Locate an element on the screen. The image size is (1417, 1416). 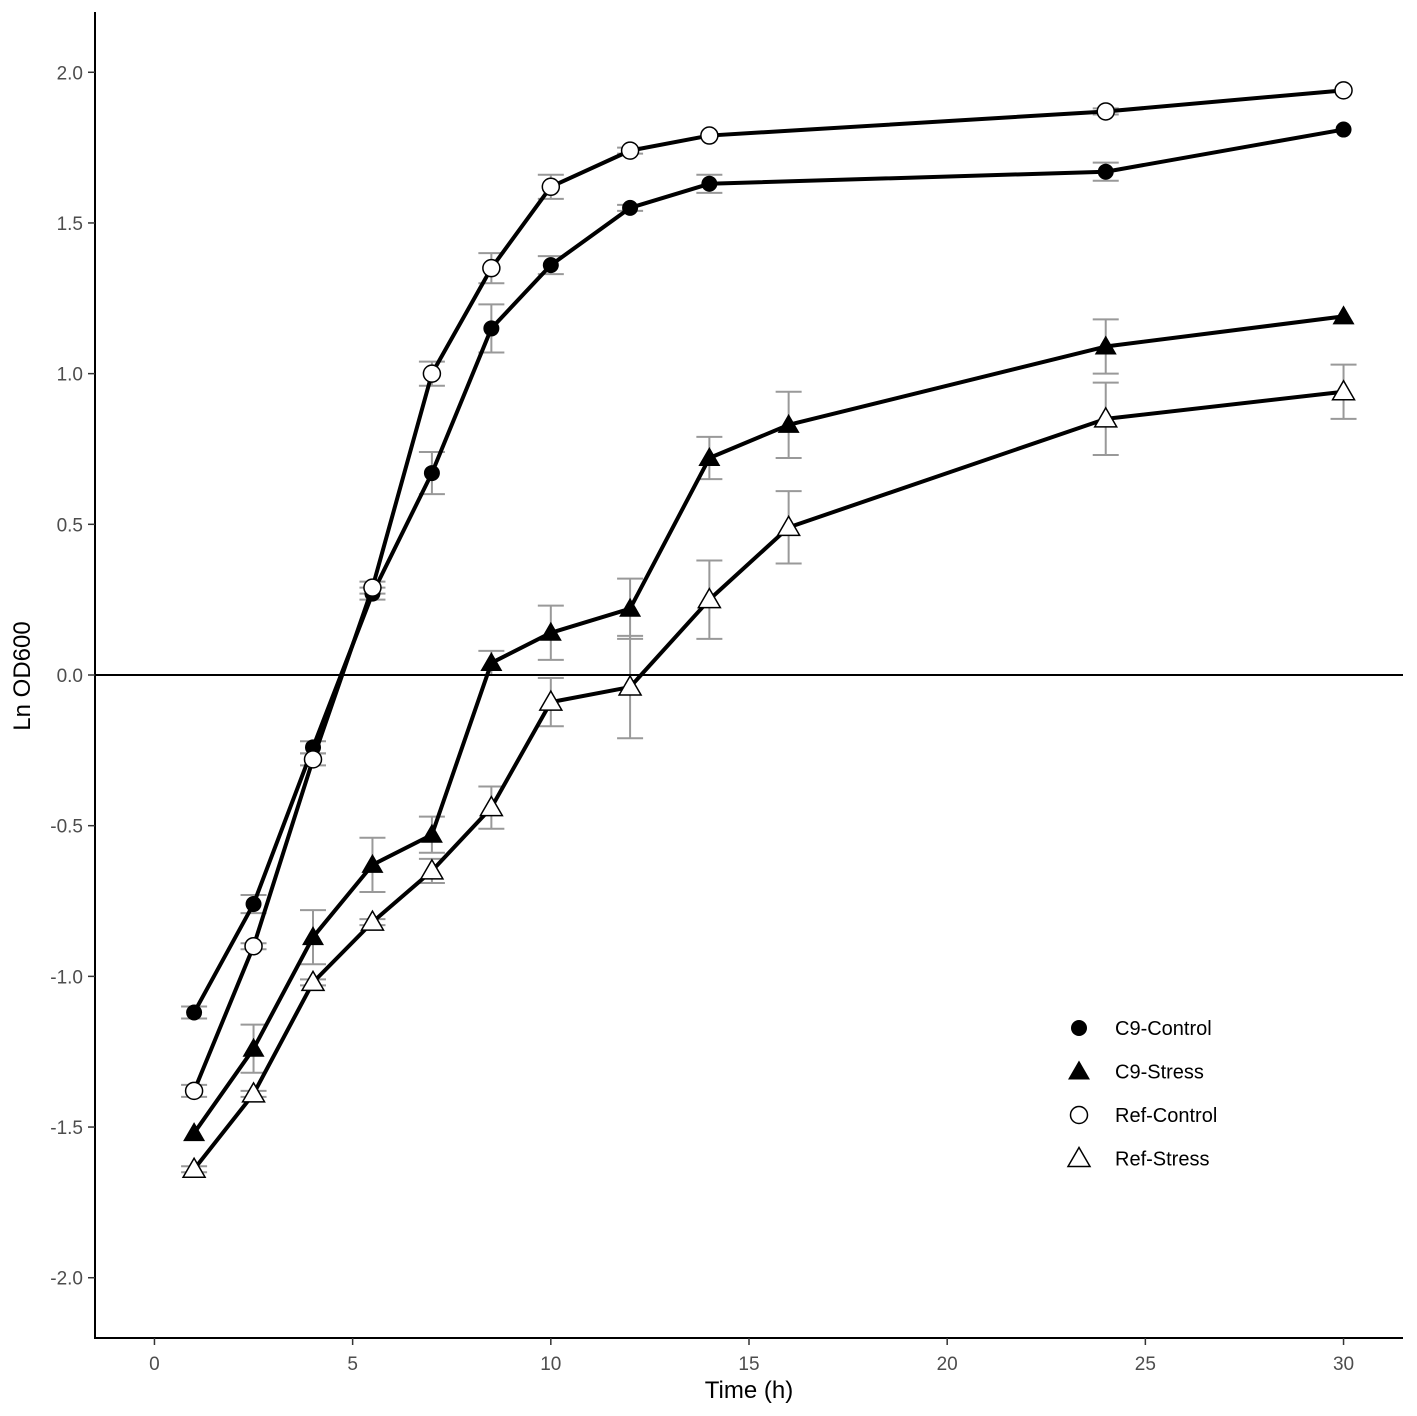
y-tick-label: -0.5 is located at coordinates (66, 827).